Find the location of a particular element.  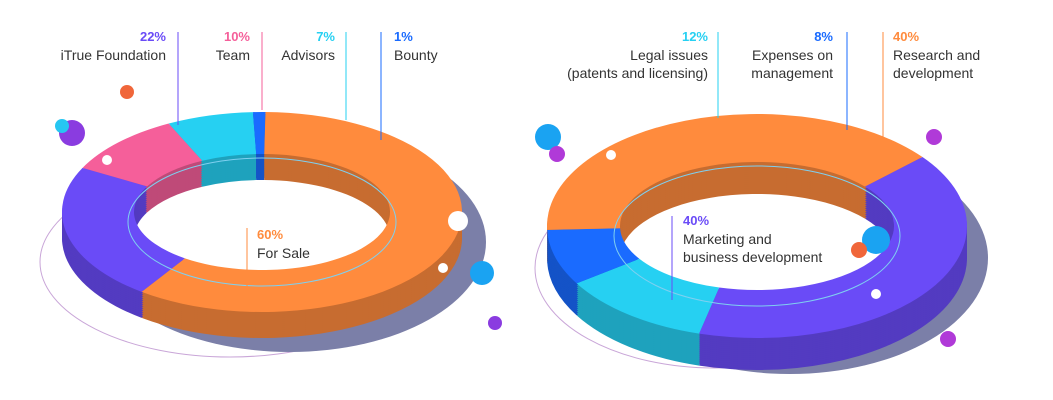

label-itrue-foundation: 22% iTrue Foundation is located at coordinates (103, 46).